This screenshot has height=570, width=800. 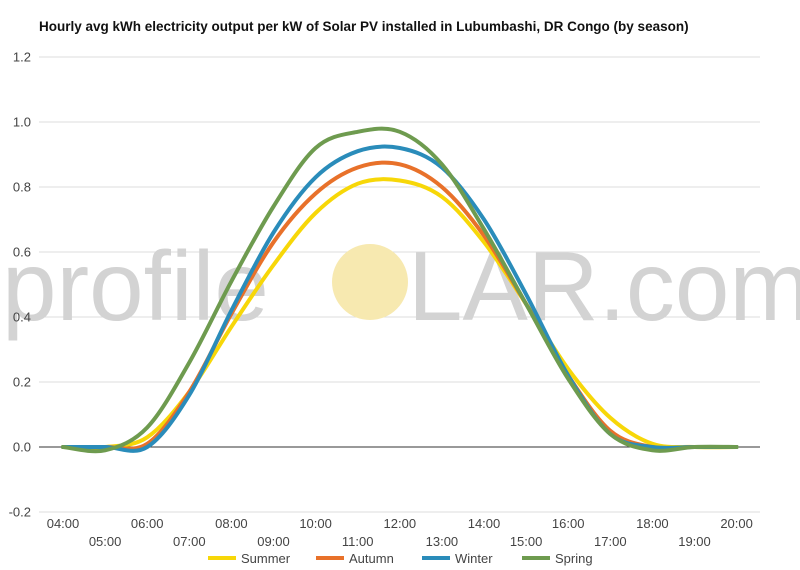 I want to click on x-tick-label: 12:00, so click(x=400, y=523).